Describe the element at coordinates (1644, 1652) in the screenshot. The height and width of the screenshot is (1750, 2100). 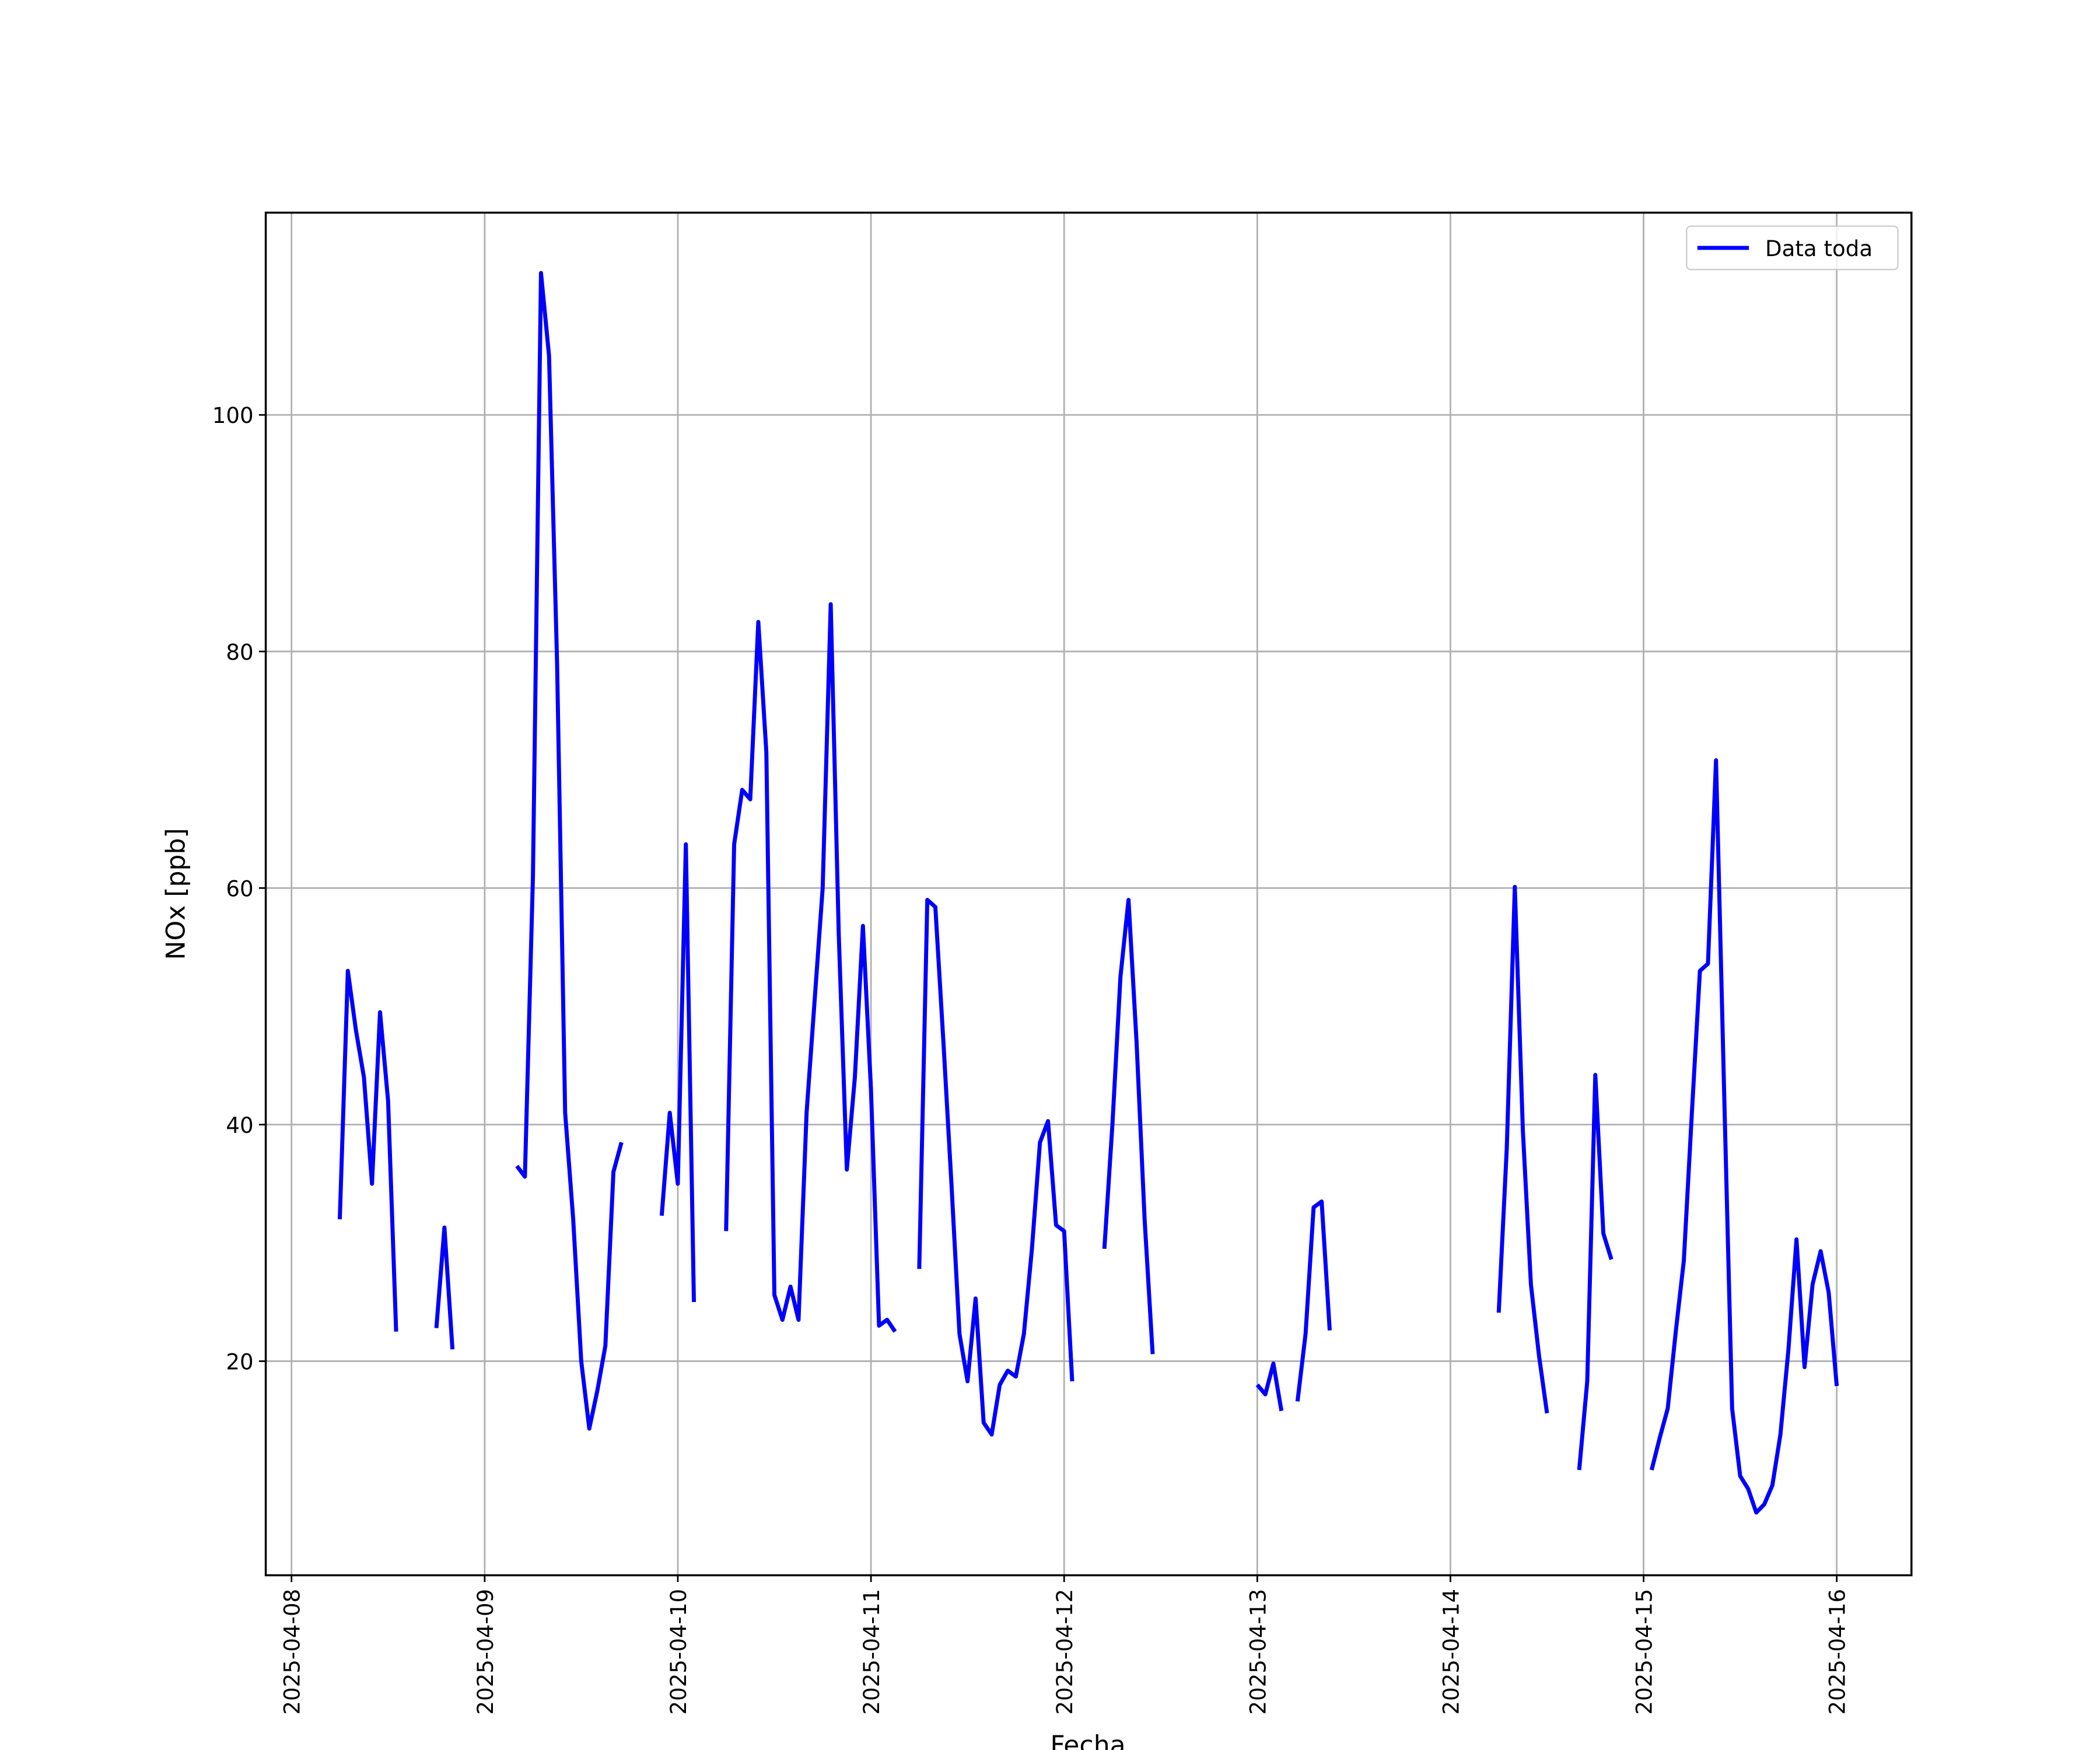
I see `x-tick-label: 2025-04-15` at that location.